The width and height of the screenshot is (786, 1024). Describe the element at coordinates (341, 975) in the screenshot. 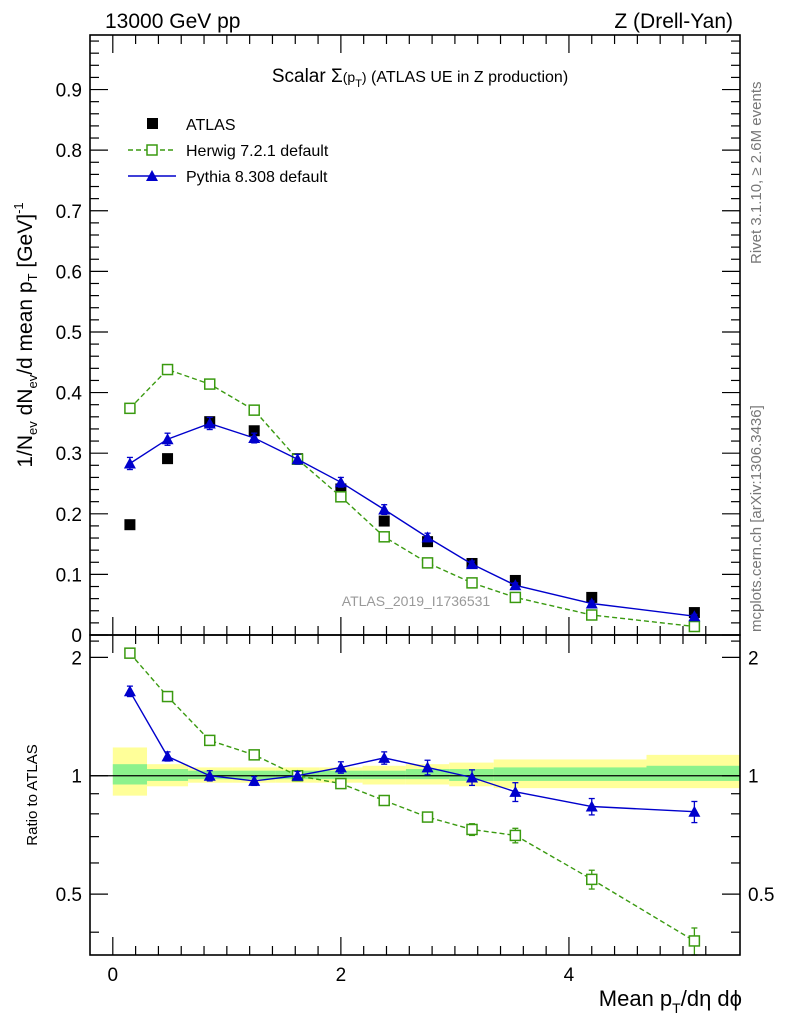

I see `x-tick-label: 2` at that location.